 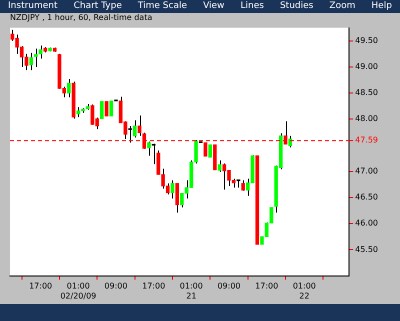 I want to click on text: Chart Type, so click(x=98, y=6).